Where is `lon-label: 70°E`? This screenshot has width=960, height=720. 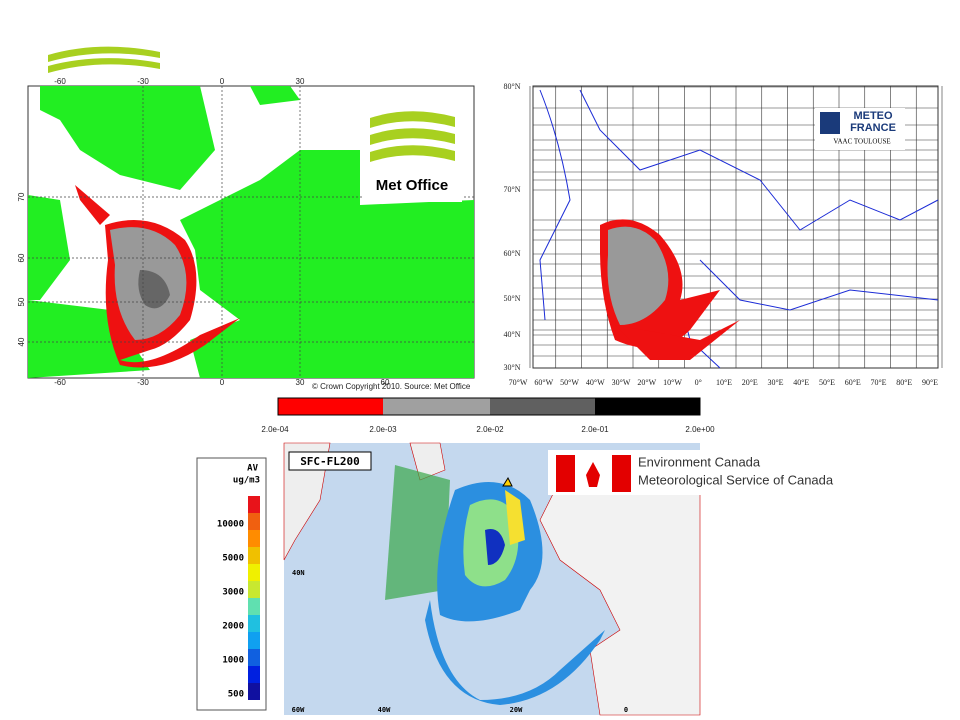 lon-label: 70°E is located at coordinates (878, 382).